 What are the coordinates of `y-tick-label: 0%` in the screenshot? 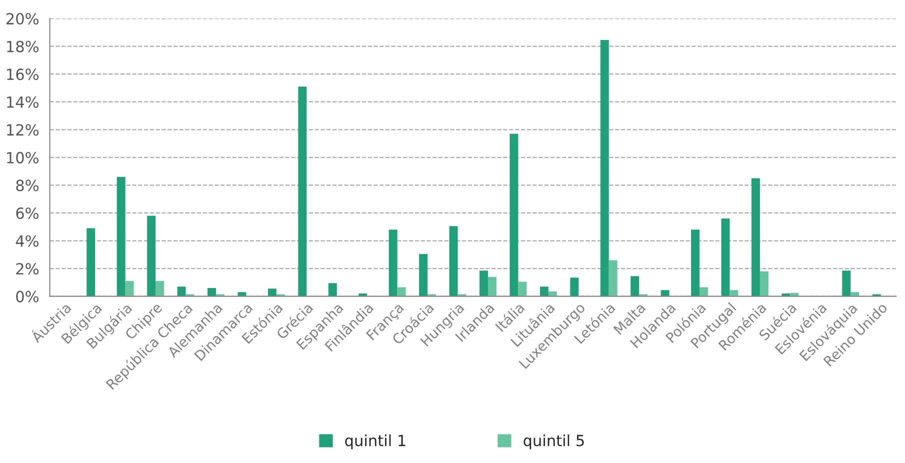 It's located at (27, 296).